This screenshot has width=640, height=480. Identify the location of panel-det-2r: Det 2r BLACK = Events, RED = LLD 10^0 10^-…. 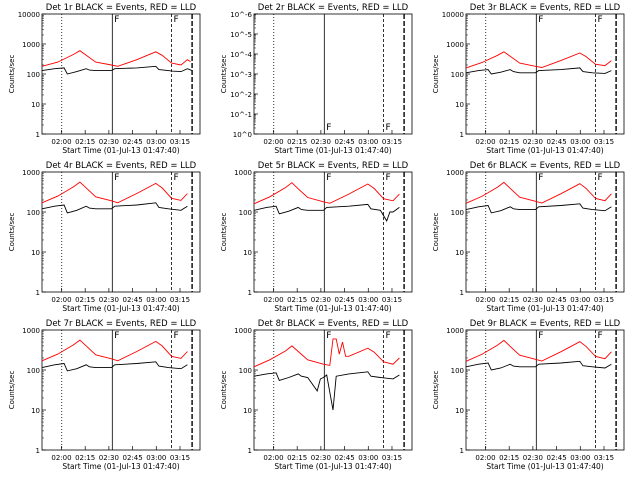
(316, 79).